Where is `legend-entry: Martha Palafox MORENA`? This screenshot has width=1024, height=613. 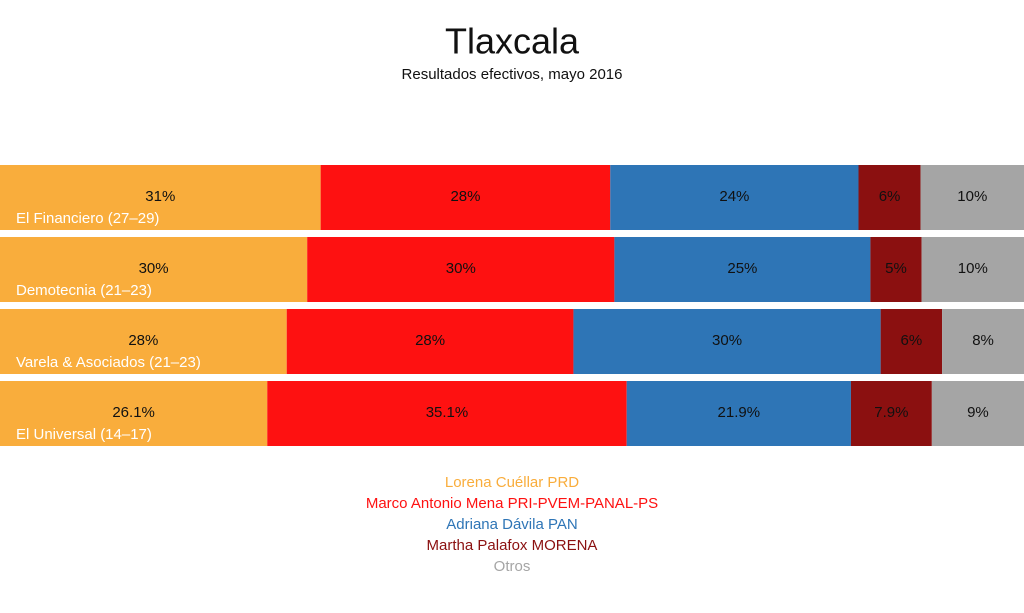 legend-entry: Martha Palafox MORENA is located at coordinates (512, 545).